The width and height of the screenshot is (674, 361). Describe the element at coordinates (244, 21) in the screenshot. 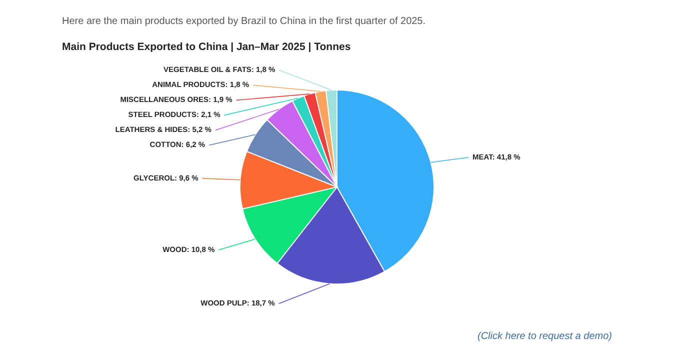

I see `chart-subtitle: Here are the main products exported by Brazil to China in the first quarter of 2025.` at that location.